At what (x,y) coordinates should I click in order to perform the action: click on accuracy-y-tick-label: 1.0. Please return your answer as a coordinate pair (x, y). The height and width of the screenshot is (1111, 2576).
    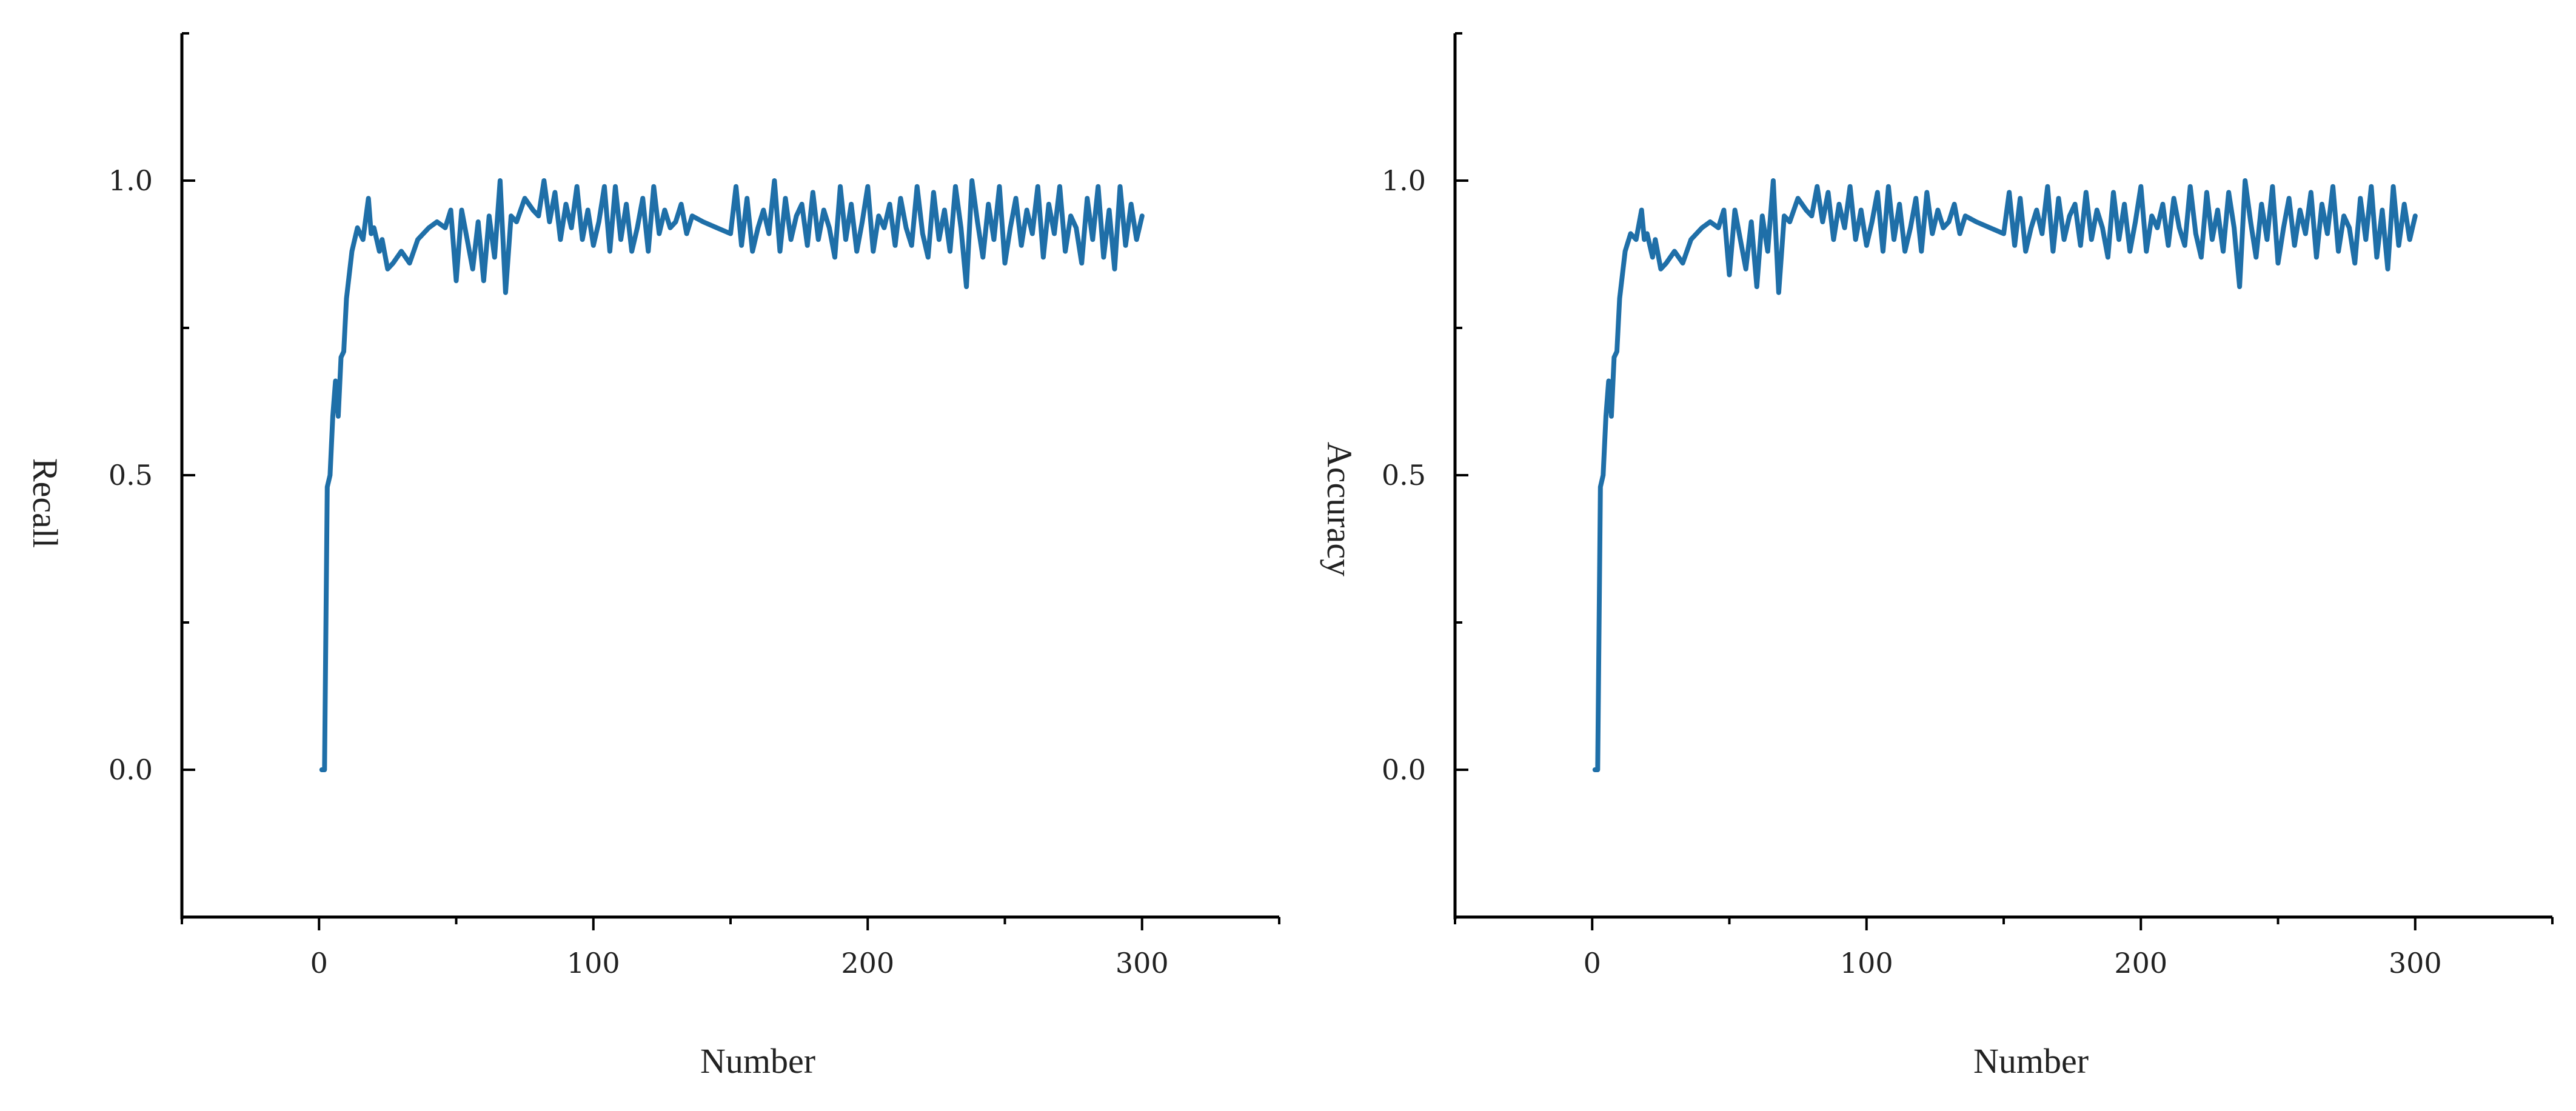
    Looking at the image, I should click on (1404, 180).